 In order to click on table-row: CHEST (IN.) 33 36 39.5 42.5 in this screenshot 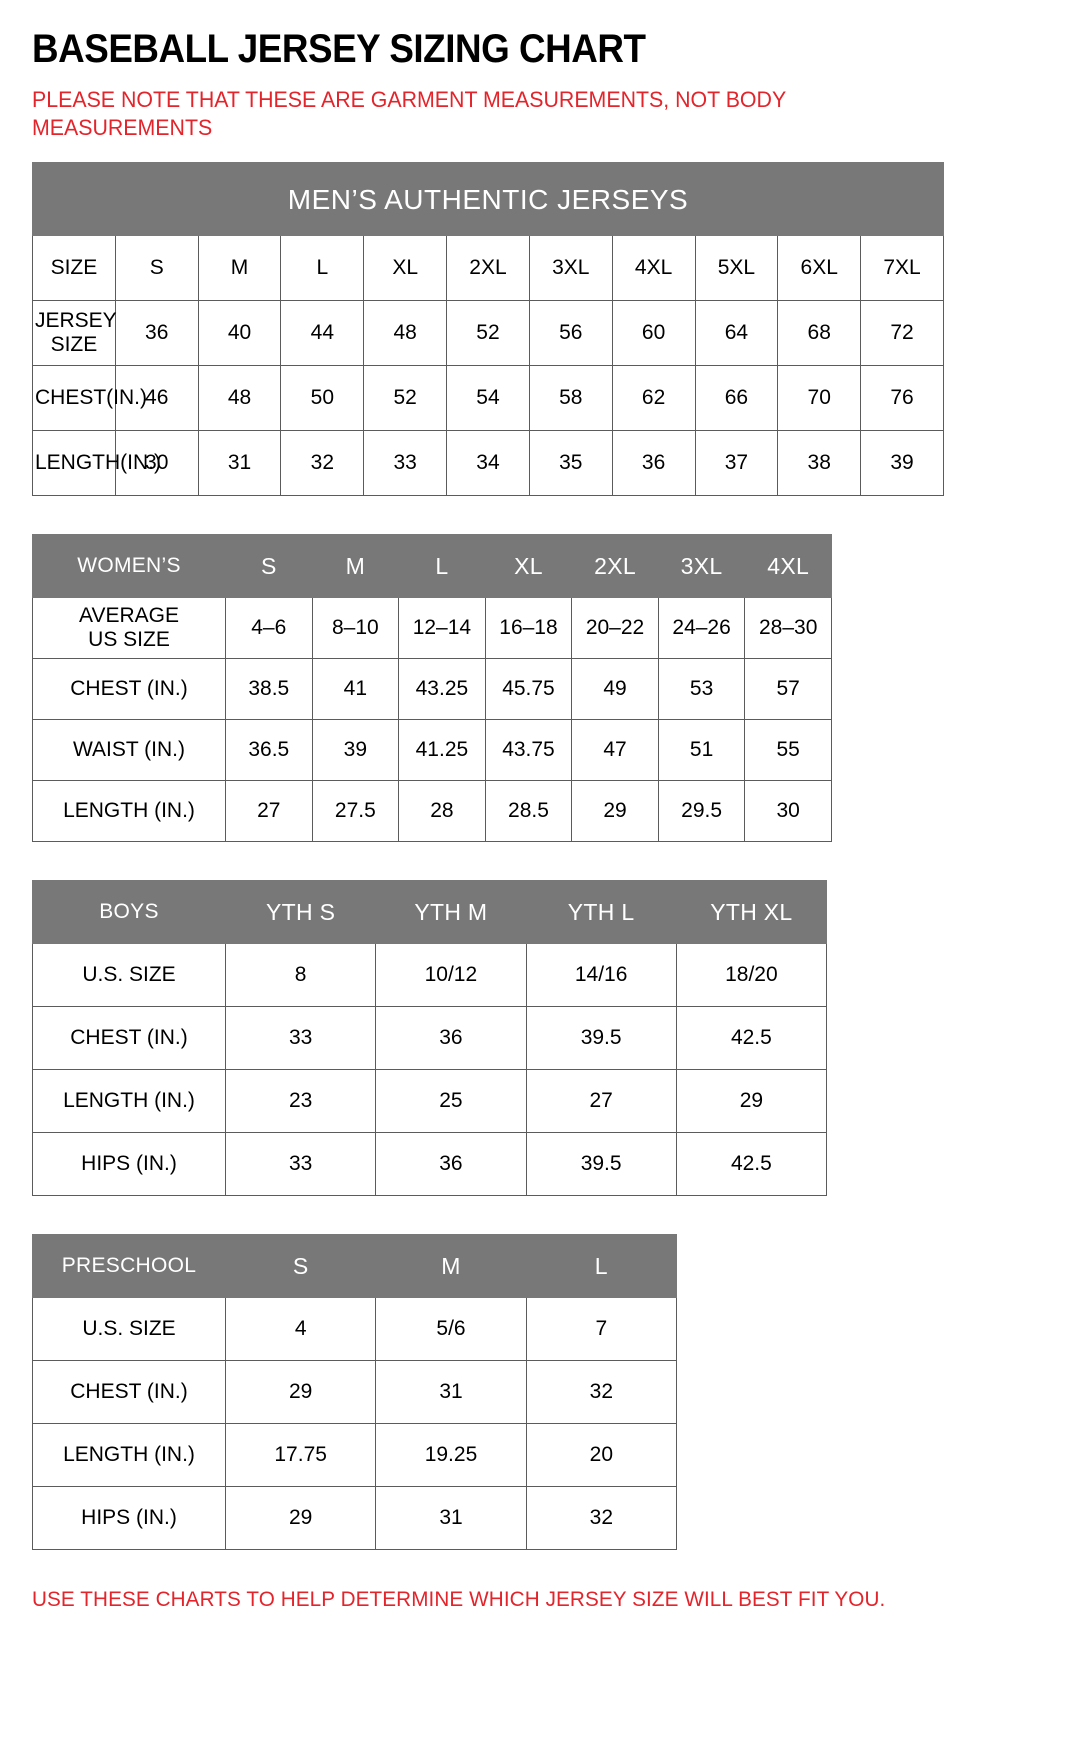, I will do `click(430, 1038)`.